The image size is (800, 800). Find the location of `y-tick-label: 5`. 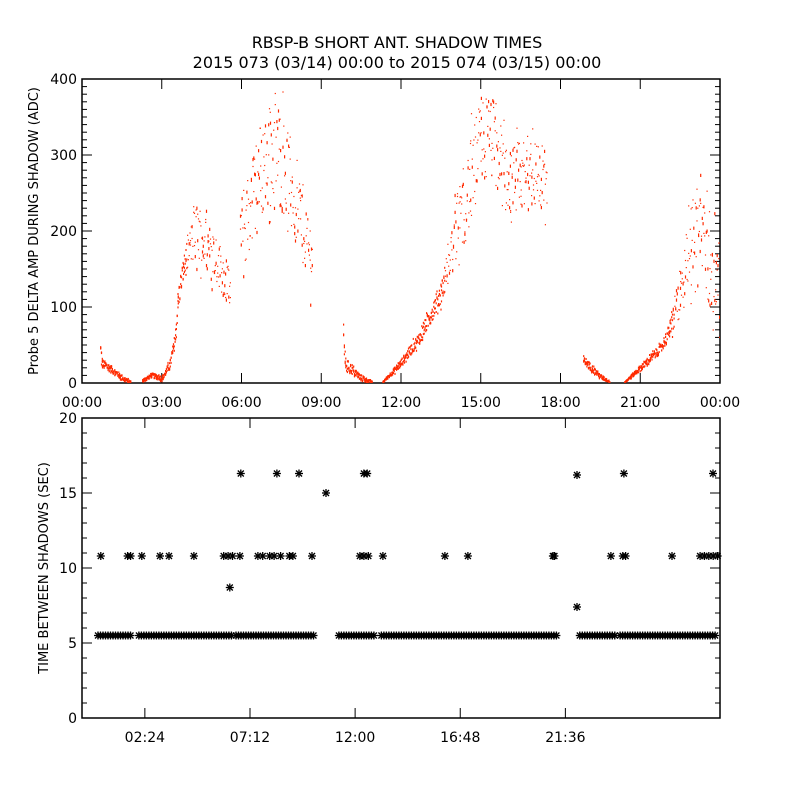

y-tick-label: 5 is located at coordinates (72, 644).